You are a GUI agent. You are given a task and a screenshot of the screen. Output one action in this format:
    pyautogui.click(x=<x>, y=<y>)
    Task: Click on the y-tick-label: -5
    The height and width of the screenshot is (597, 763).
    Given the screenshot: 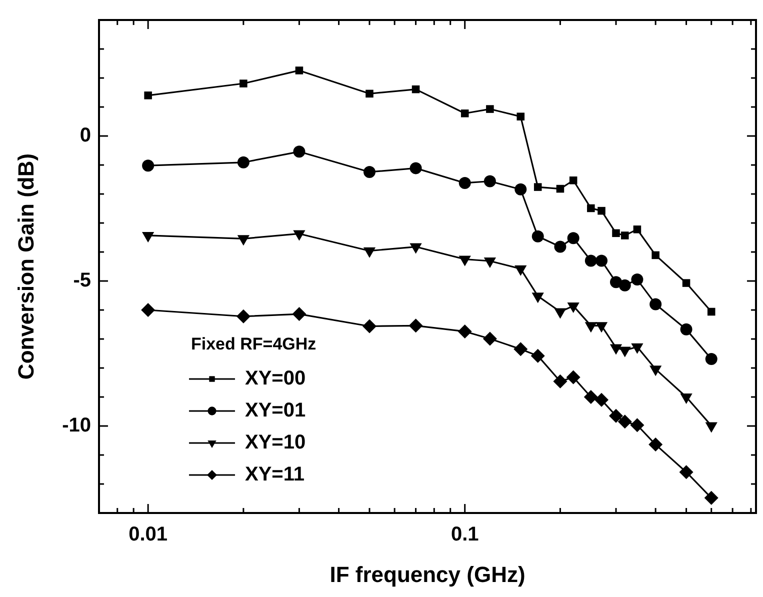 What is the action you would take?
    pyautogui.click(x=82, y=281)
    